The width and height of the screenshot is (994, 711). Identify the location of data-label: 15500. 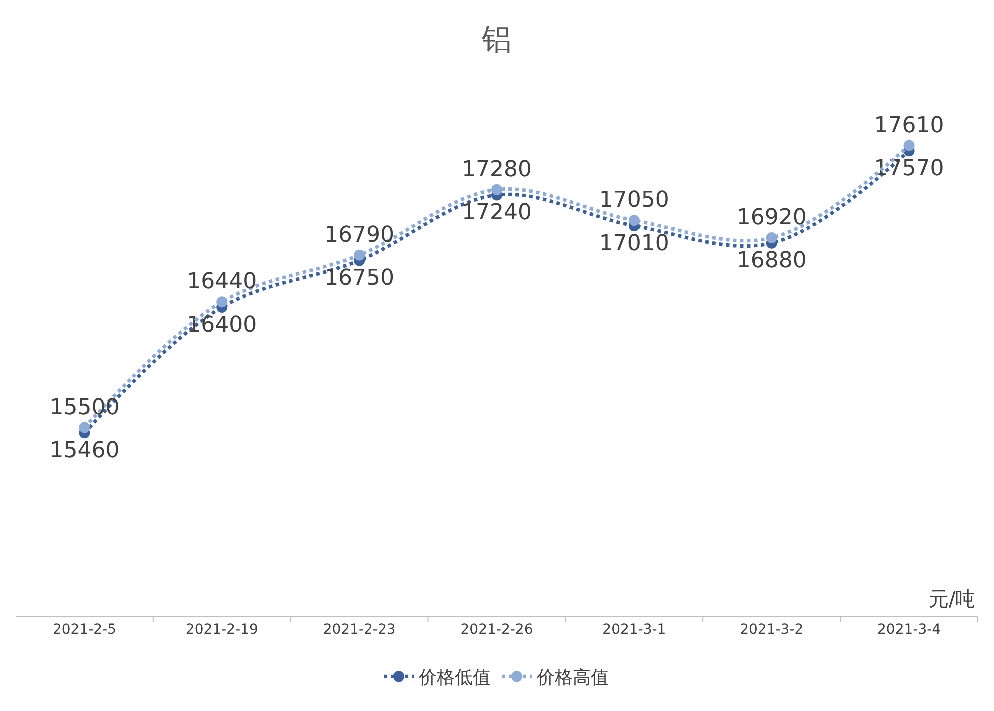
(85, 407).